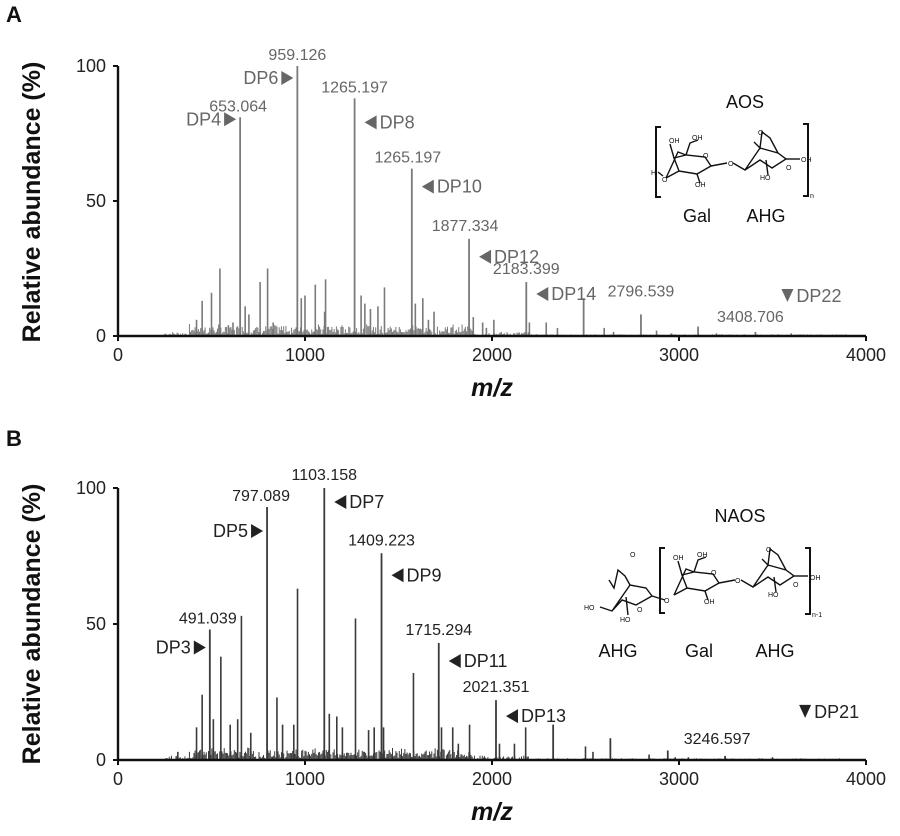 The height and width of the screenshot is (836, 900). What do you see at coordinates (486, 661) in the screenshot?
I see `panel-b-dp-label: DP11` at bounding box center [486, 661].